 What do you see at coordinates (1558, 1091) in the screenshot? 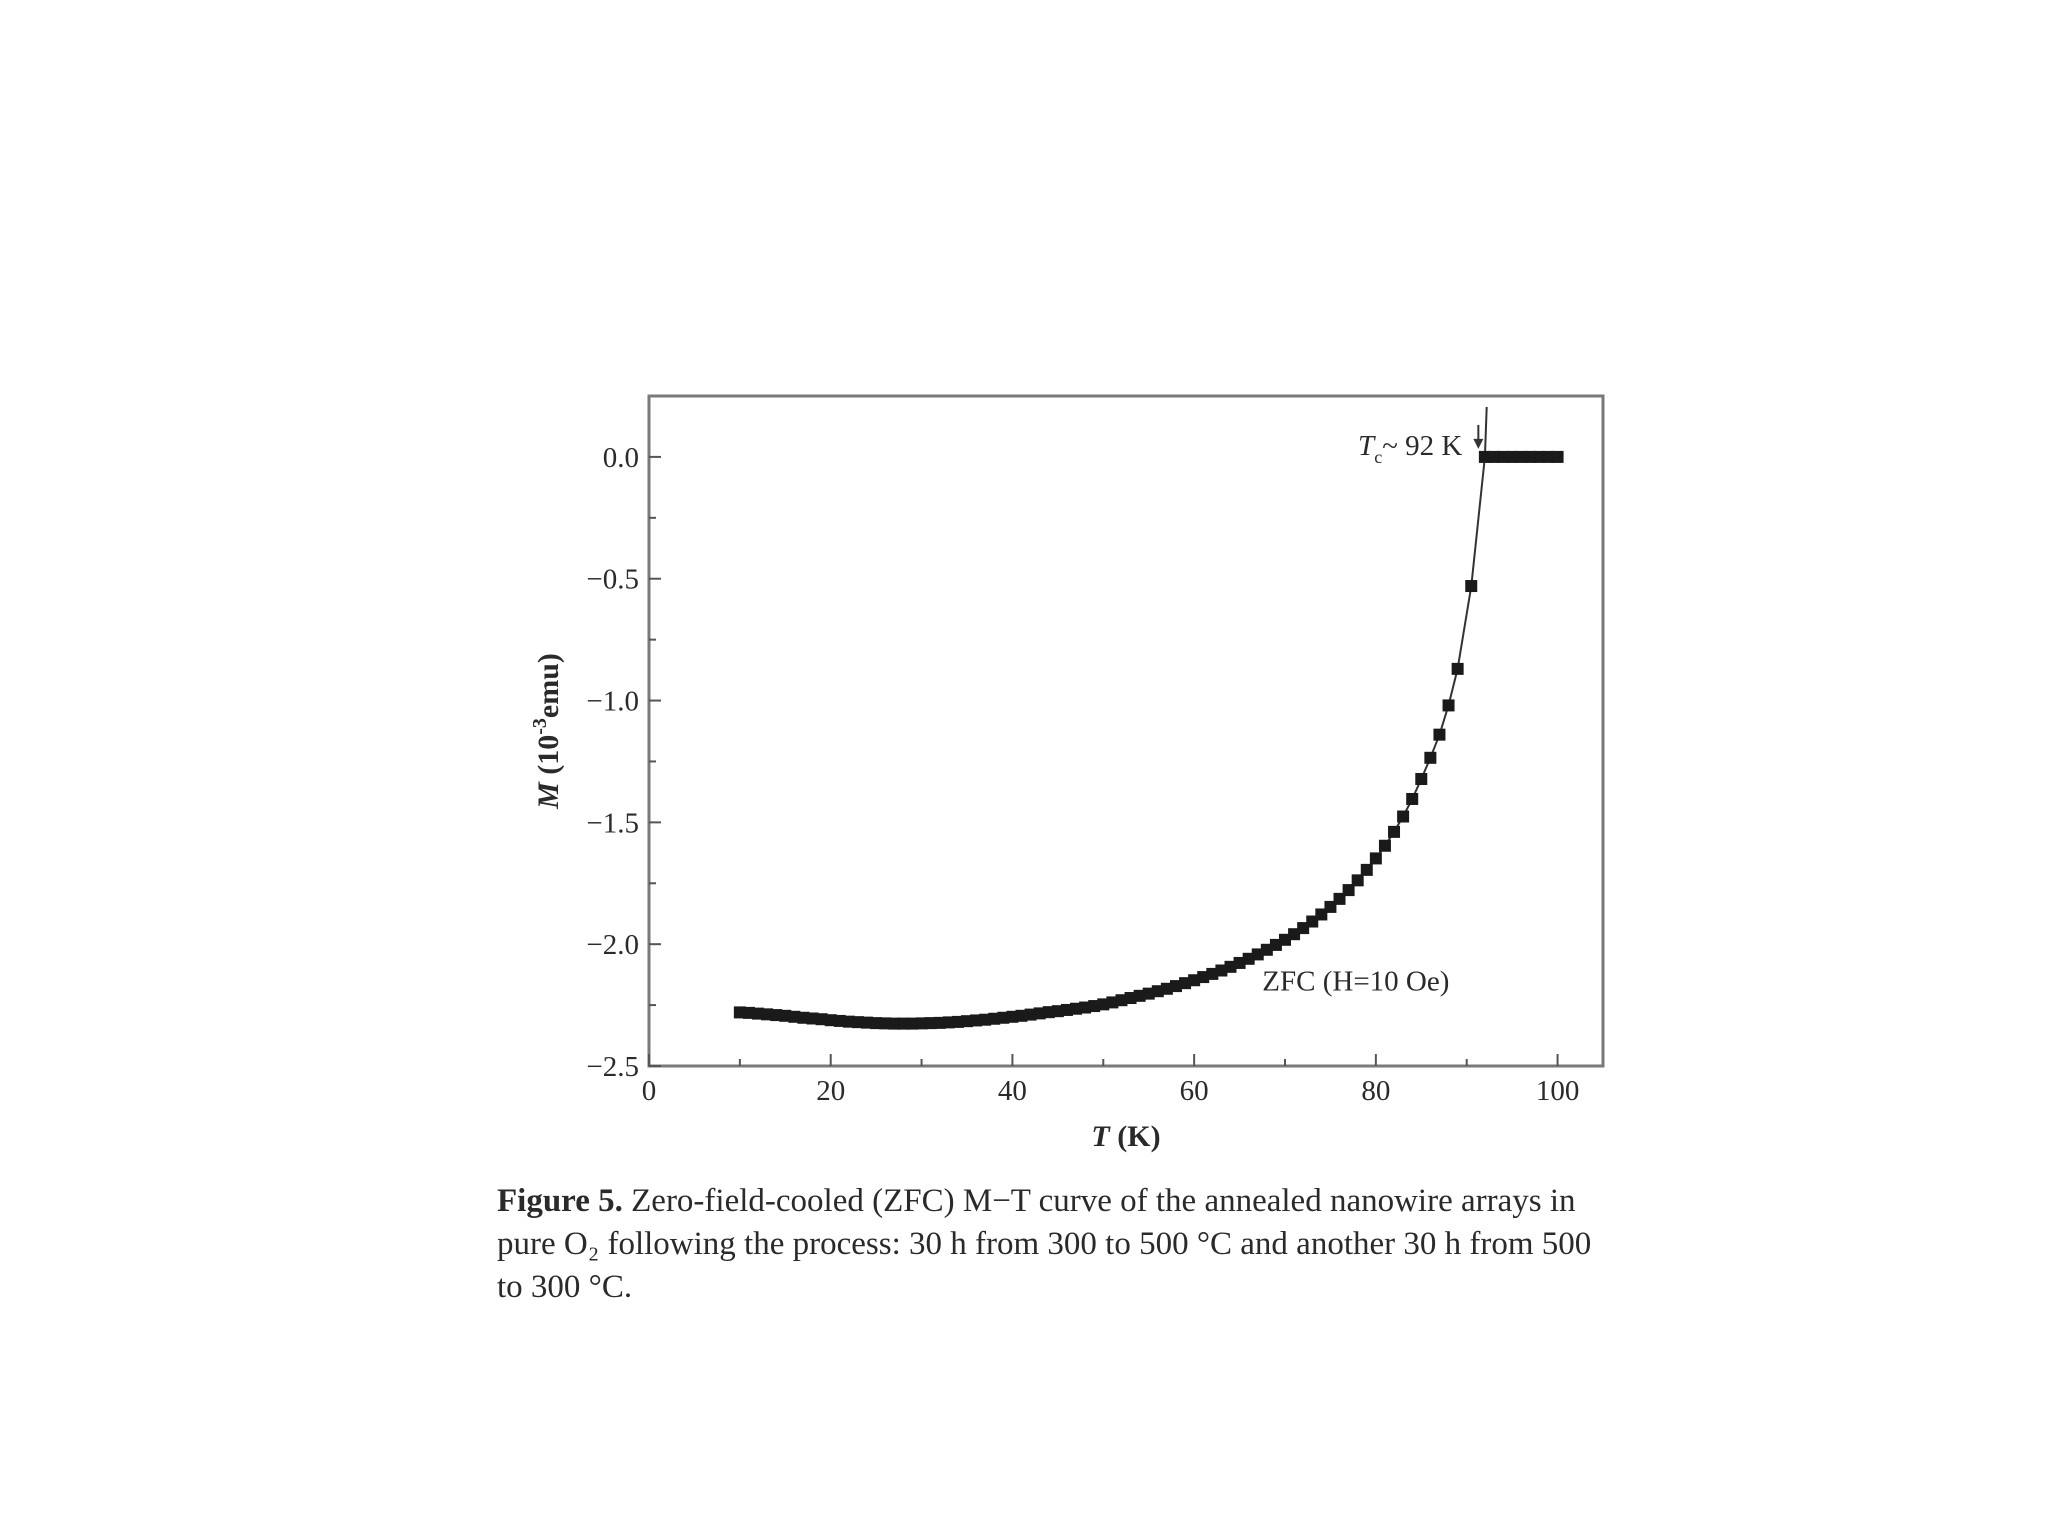
I see `x-tick-label: 100` at bounding box center [1558, 1091].